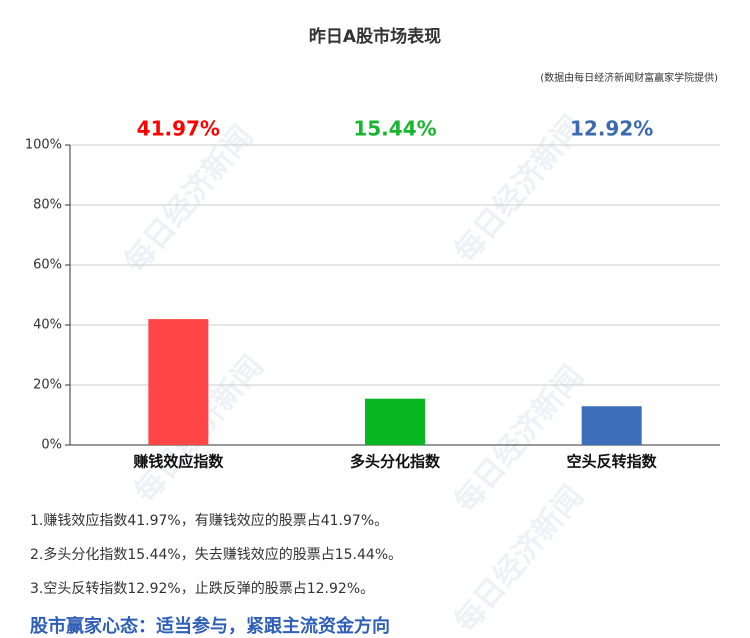  I want to click on y-tick-label: 80%, so click(47, 205).